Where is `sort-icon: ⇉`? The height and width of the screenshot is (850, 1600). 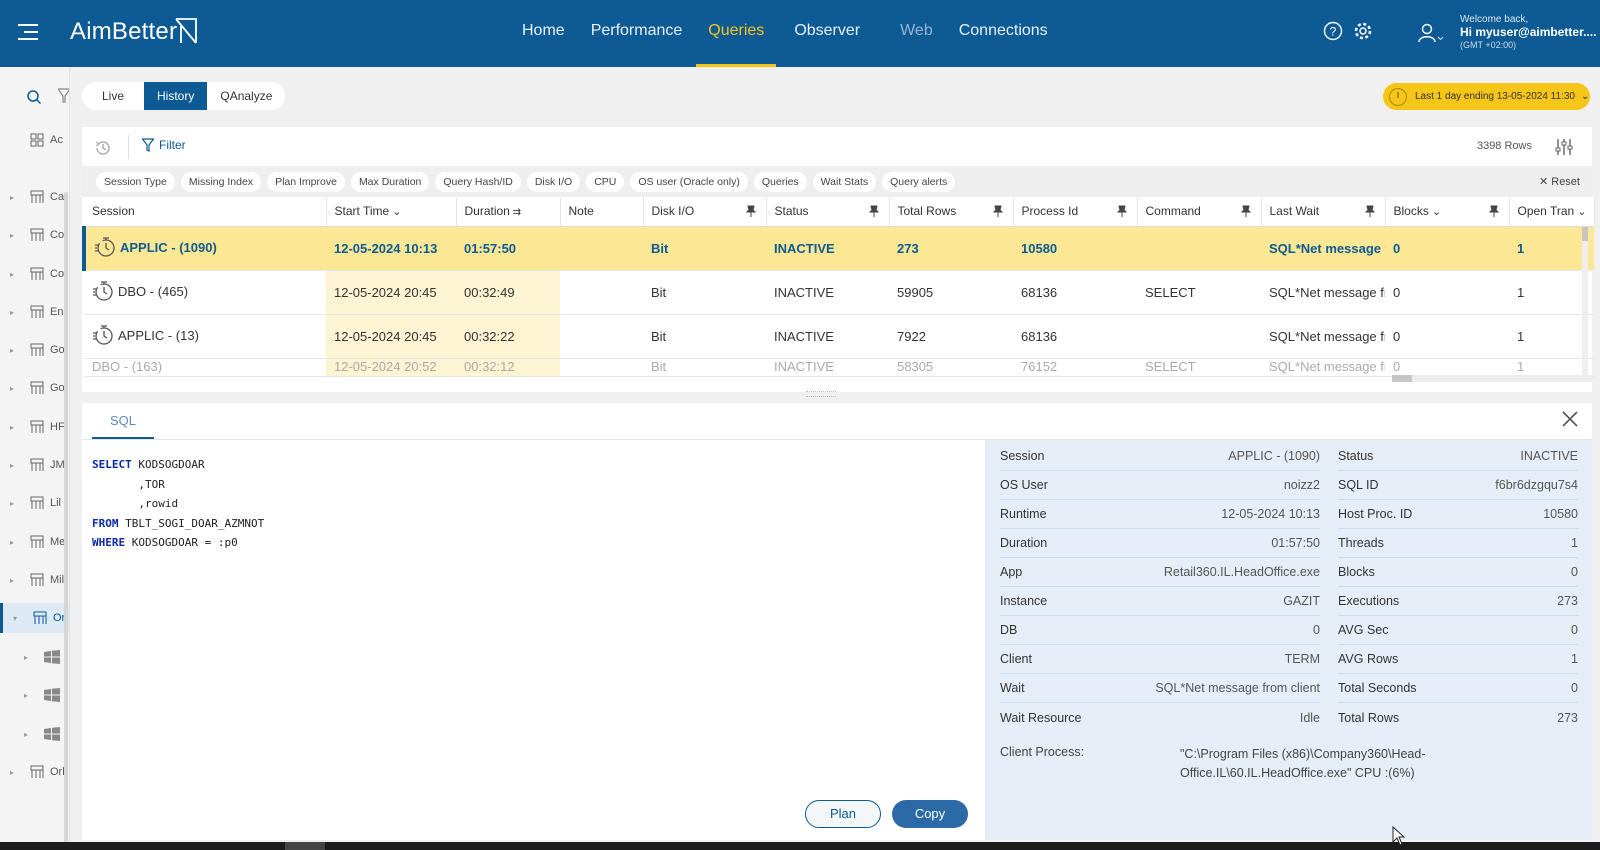
sort-icon: ⇉ is located at coordinates (515, 213).